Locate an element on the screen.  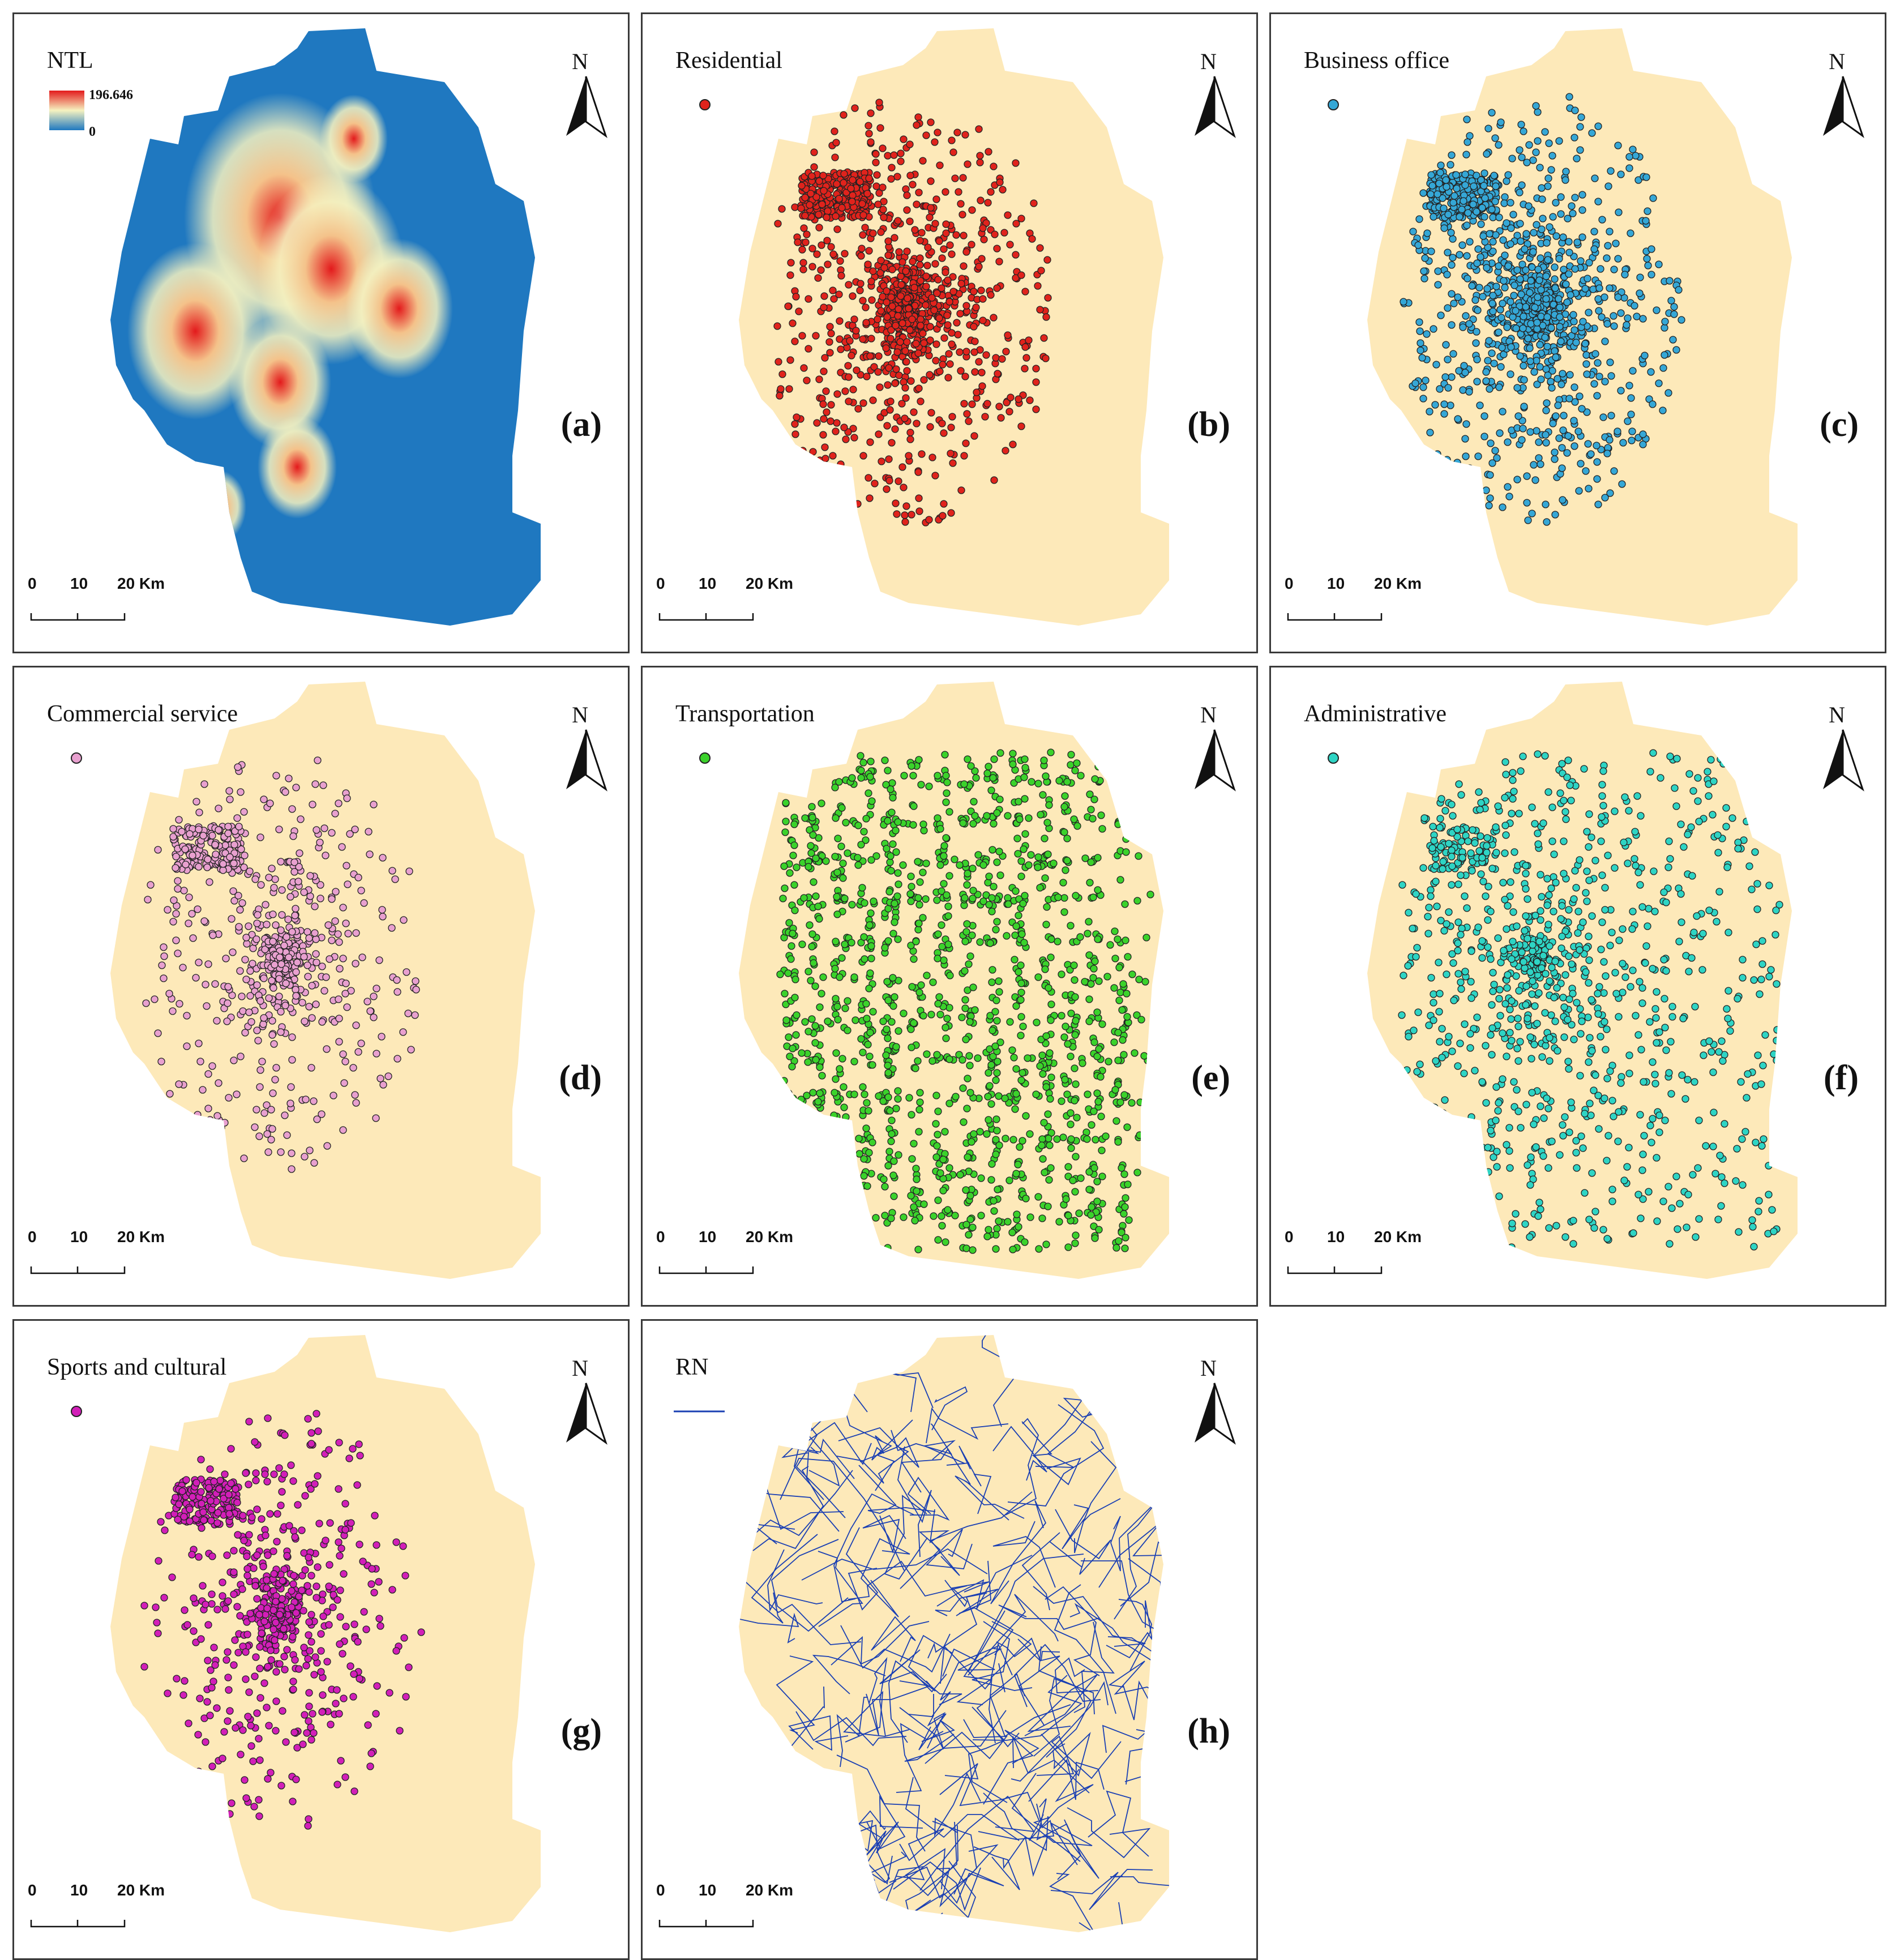
scale-tick-0: 0 is located at coordinates (661, 584).